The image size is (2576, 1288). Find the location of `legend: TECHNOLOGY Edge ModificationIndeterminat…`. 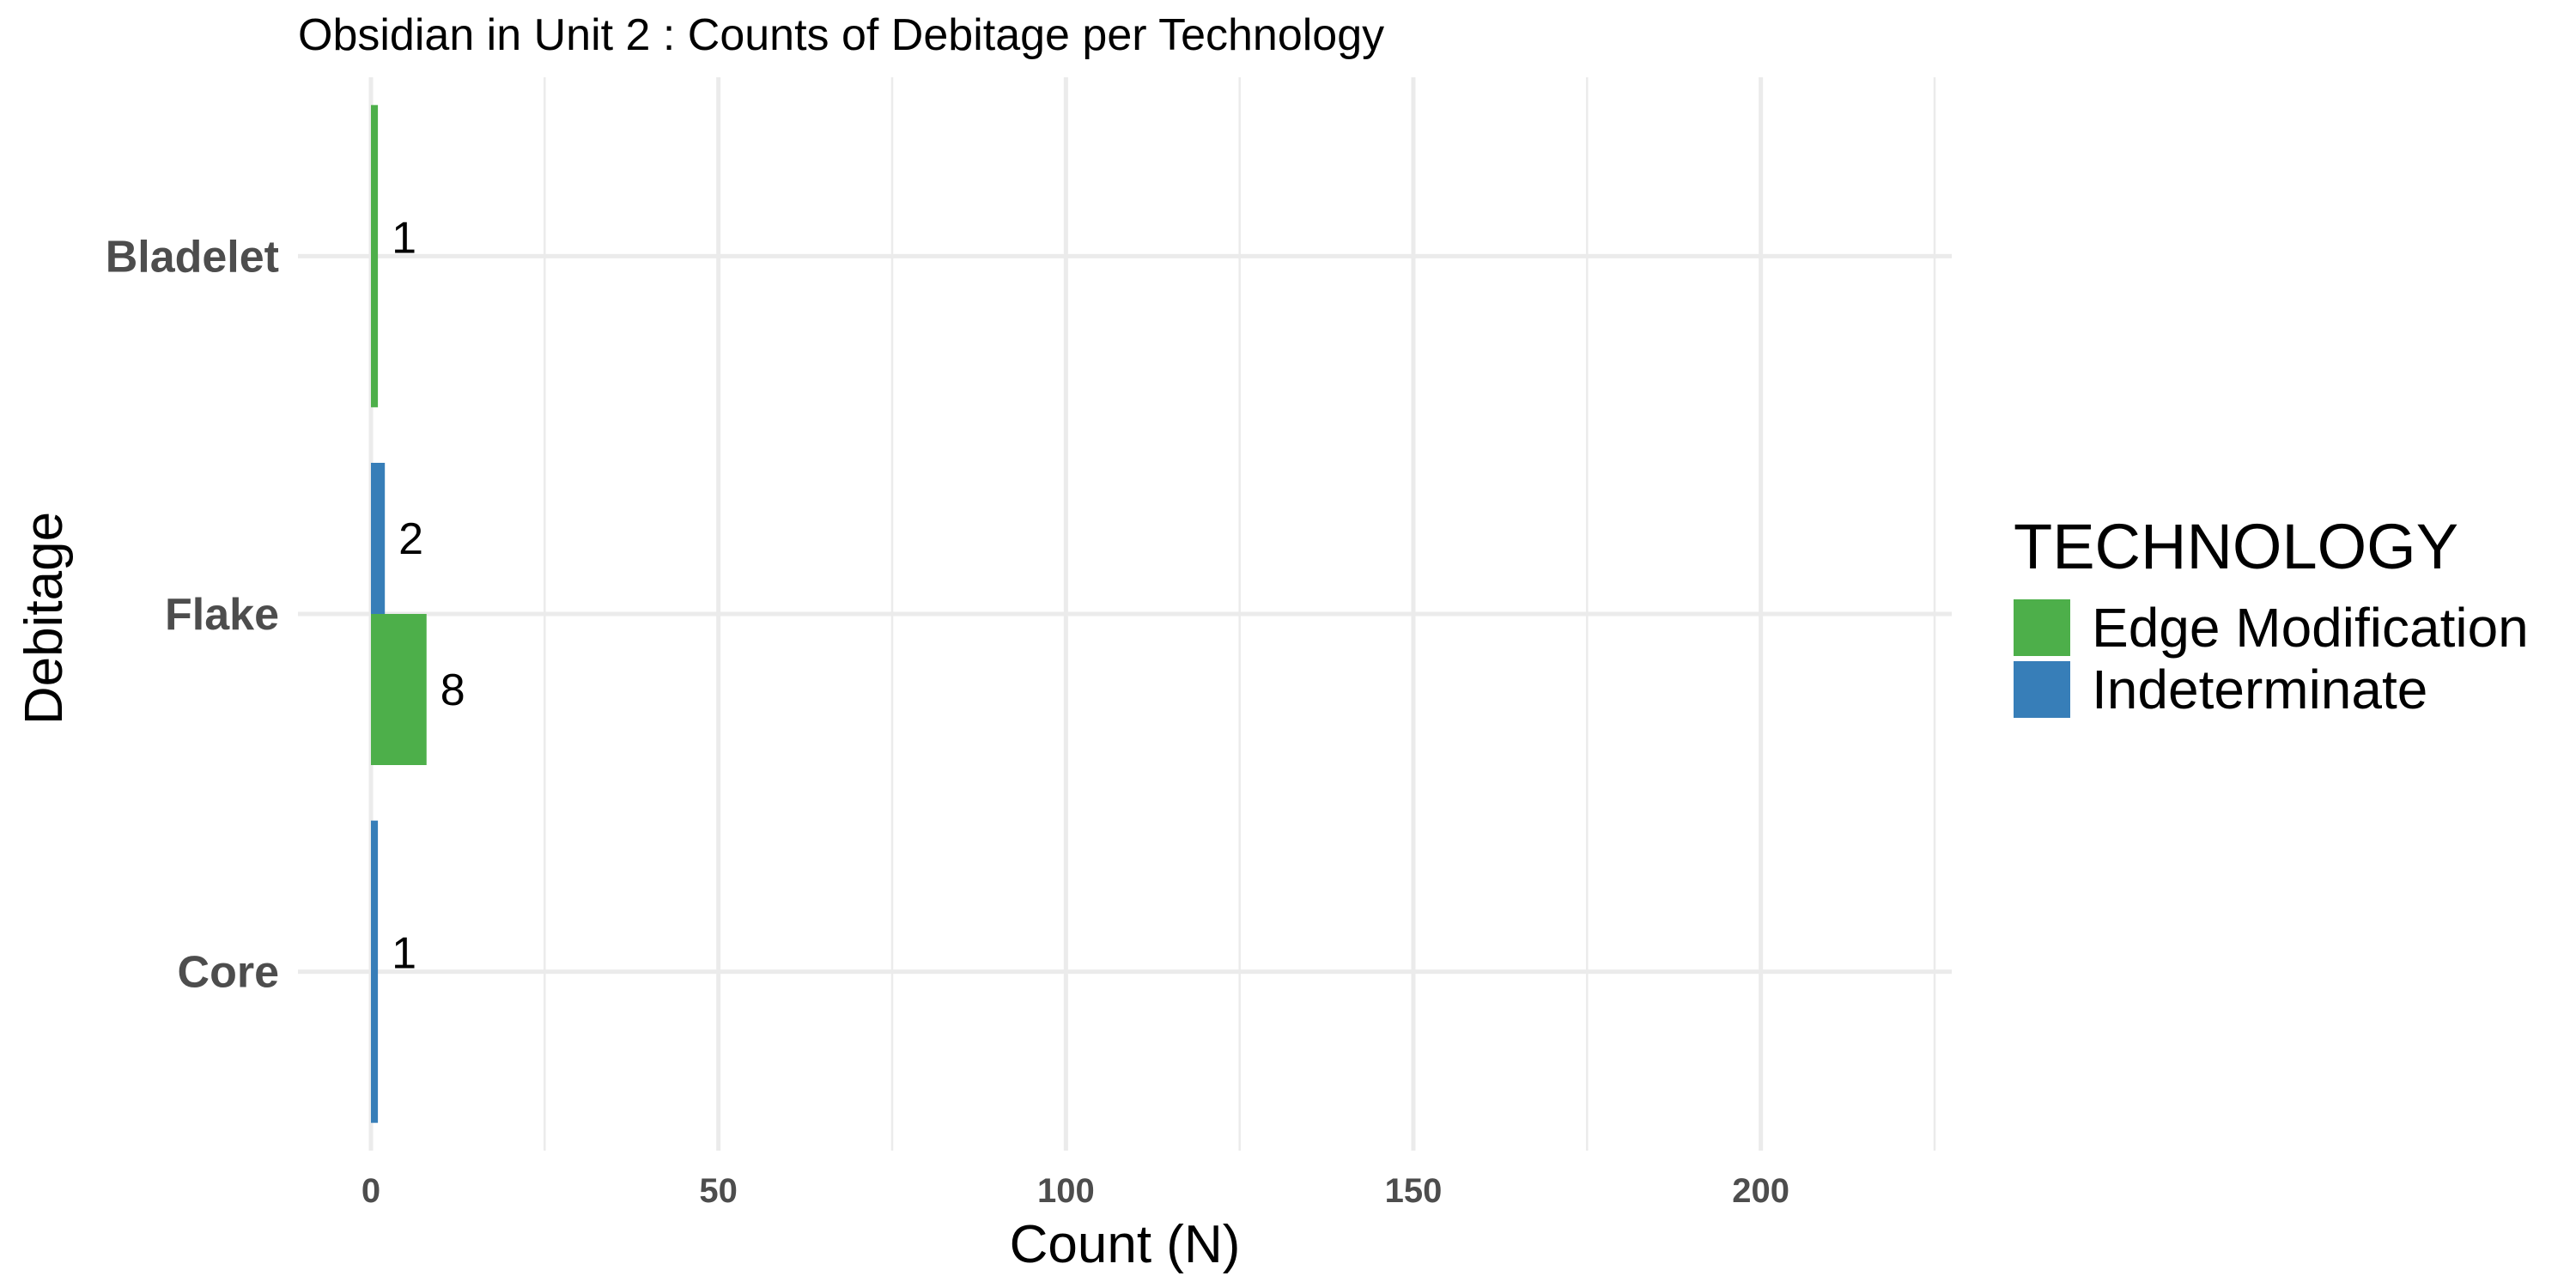

legend: TECHNOLOGY Edge ModificationIndeterminat… is located at coordinates (2272, 616).